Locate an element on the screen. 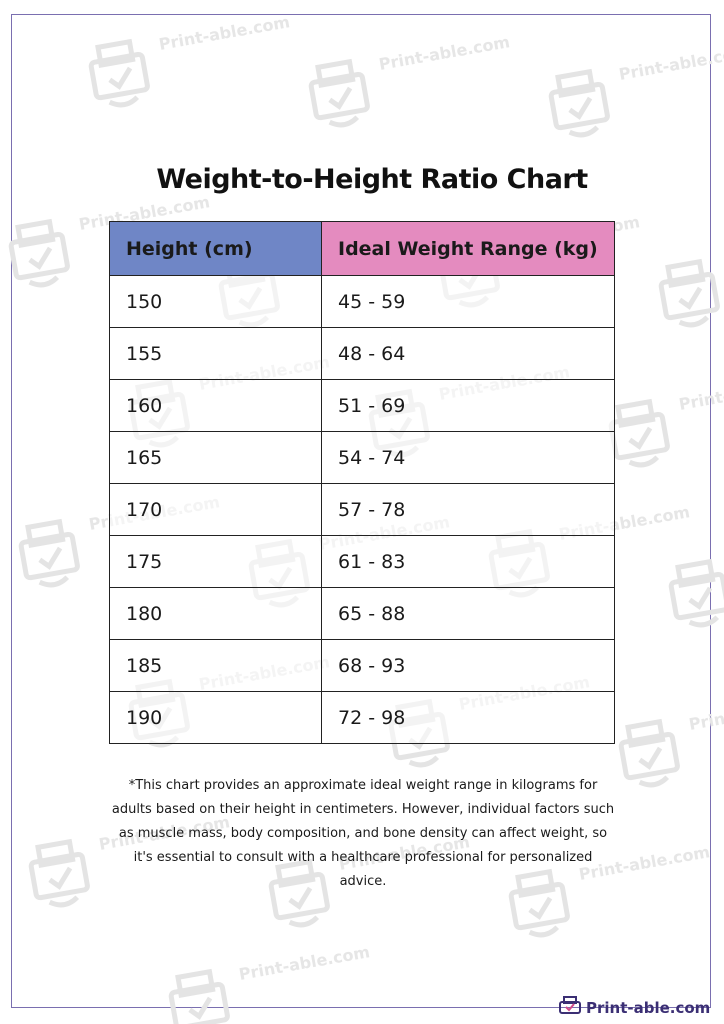  table-row: 170 57 - 78 is located at coordinates (362, 509).